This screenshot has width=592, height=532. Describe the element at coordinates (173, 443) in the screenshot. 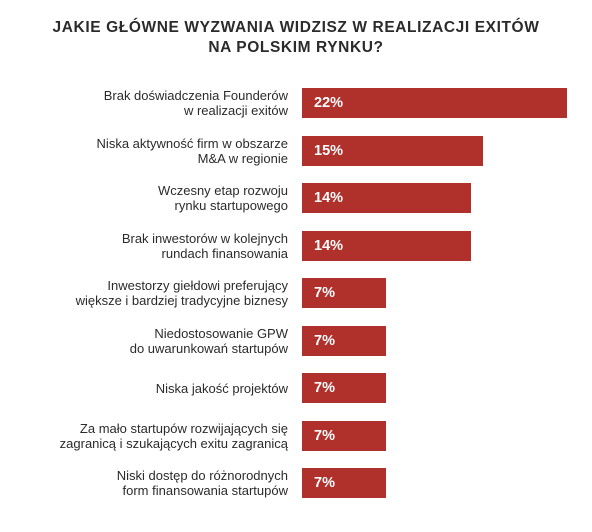

I see `category-label-line: zagranicą i szukających exitu zagranicą` at that location.